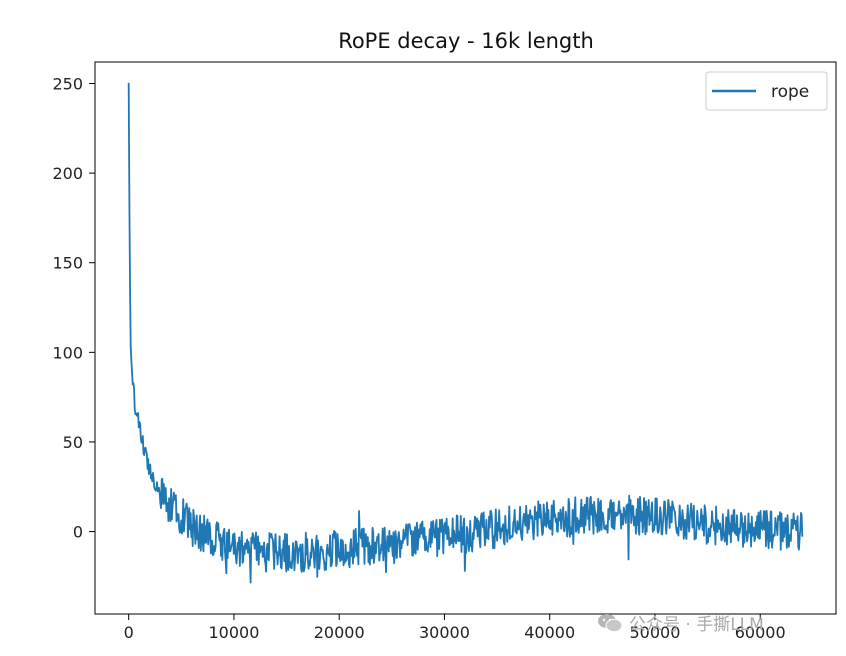 Image resolution: width=846 pixels, height=656 pixels. Describe the element at coordinates (696, 625) in the screenshot. I see `watermark-text: 公众号 · 手撕LLM` at that location.